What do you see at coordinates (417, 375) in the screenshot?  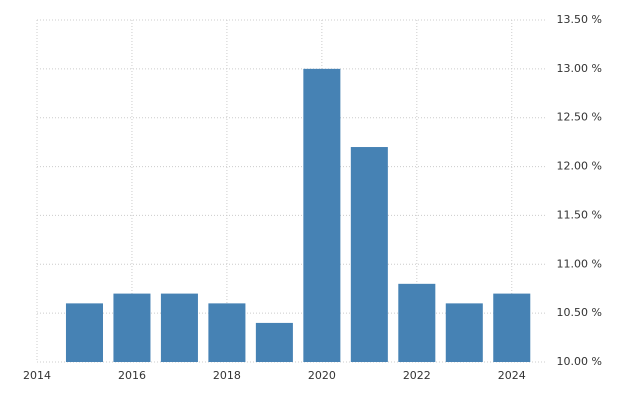 I see `x-tick-label: 2022` at bounding box center [417, 375].